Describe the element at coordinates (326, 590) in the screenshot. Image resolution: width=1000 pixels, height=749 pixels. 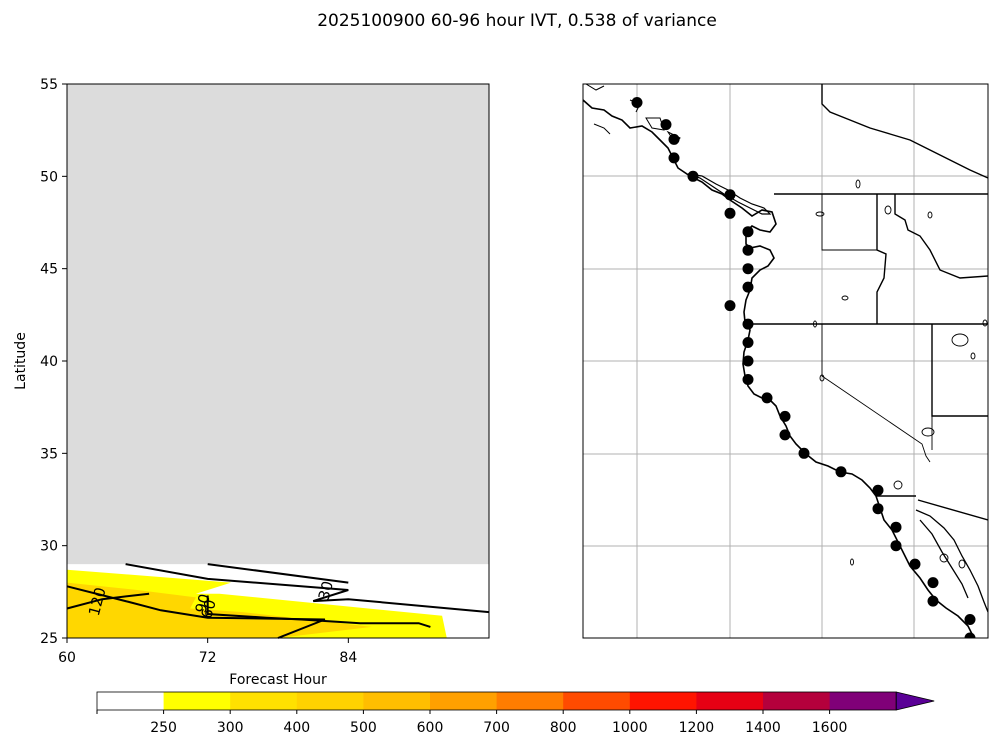
I see `contour-label: 30` at that location.